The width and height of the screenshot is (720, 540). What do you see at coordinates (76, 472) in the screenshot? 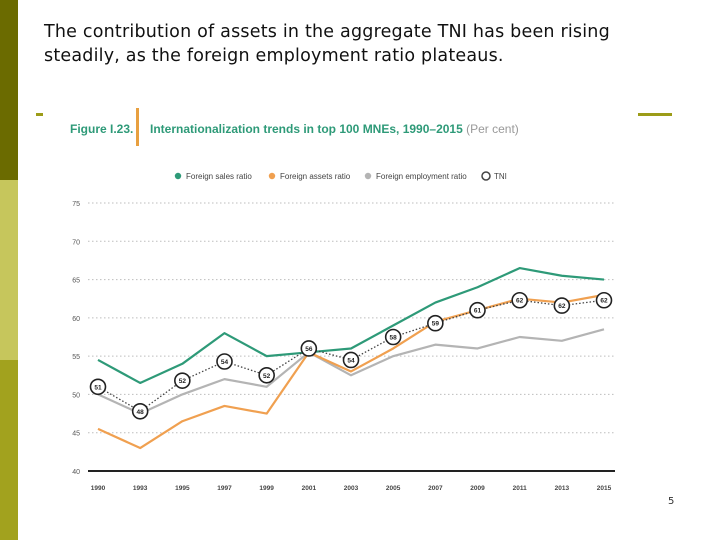
I see `y-tick-label: 40` at bounding box center [76, 472].